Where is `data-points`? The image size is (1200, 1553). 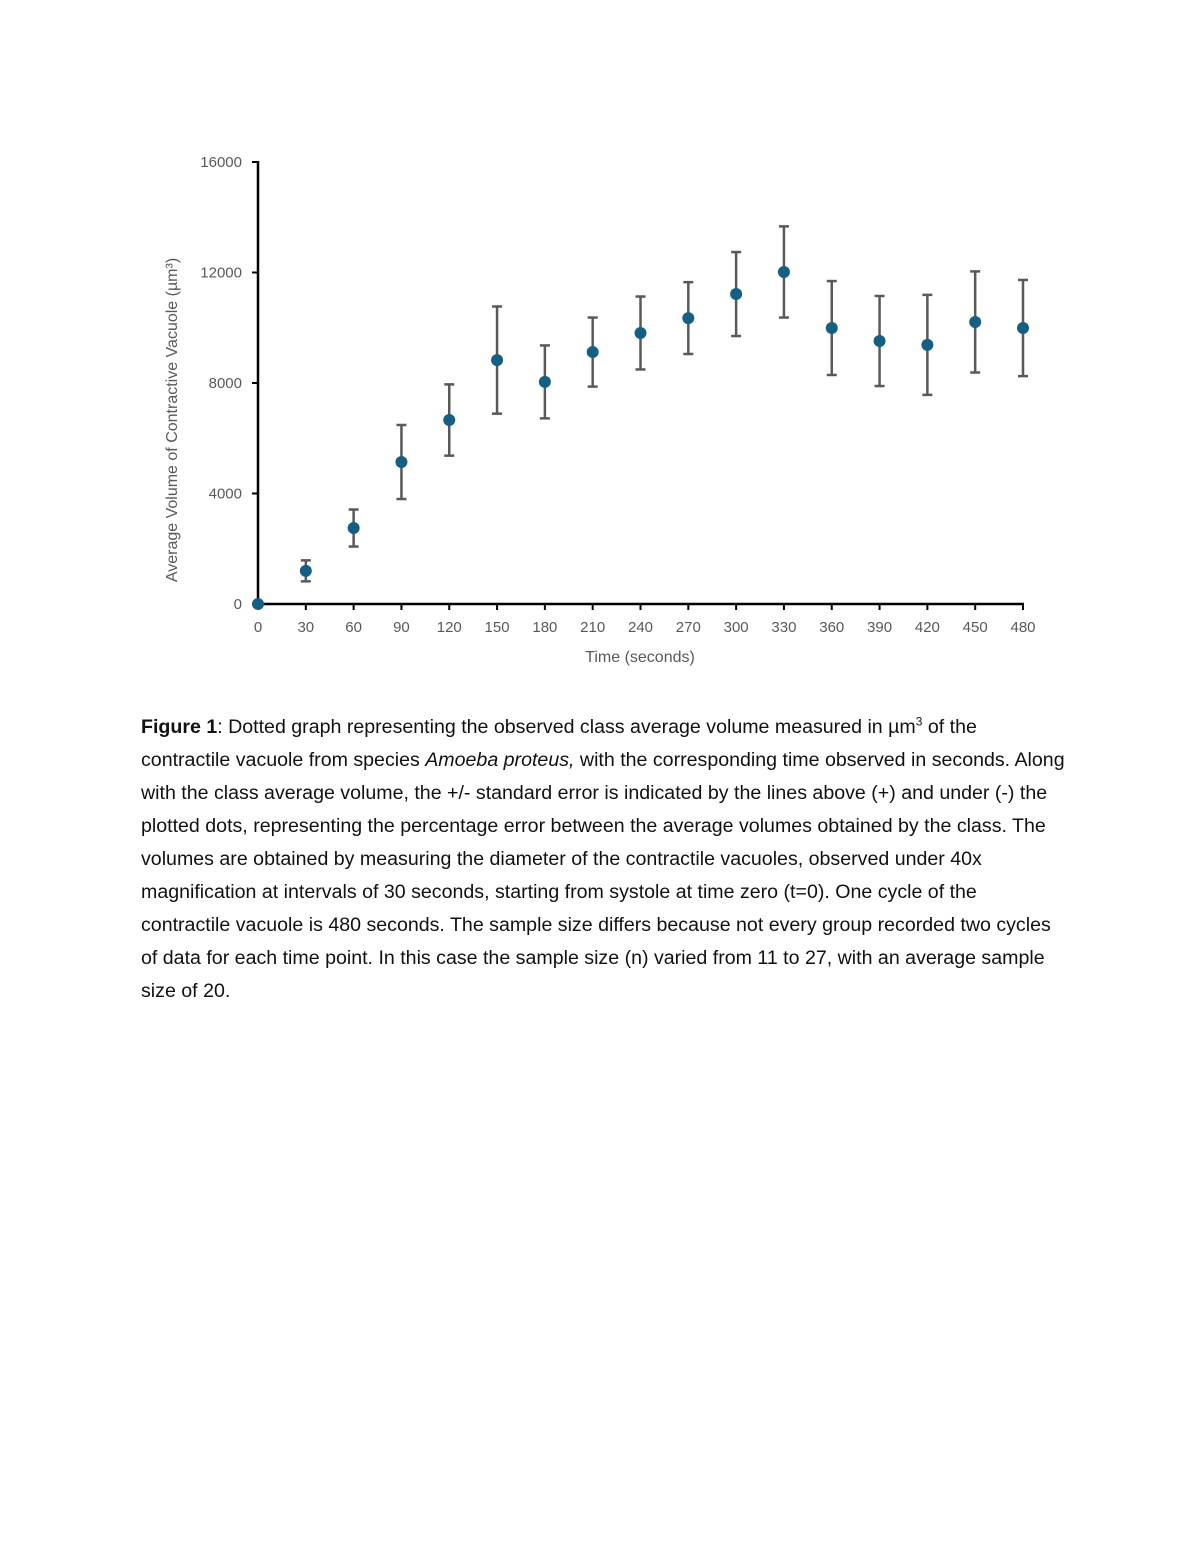
data-points is located at coordinates (640, 437).